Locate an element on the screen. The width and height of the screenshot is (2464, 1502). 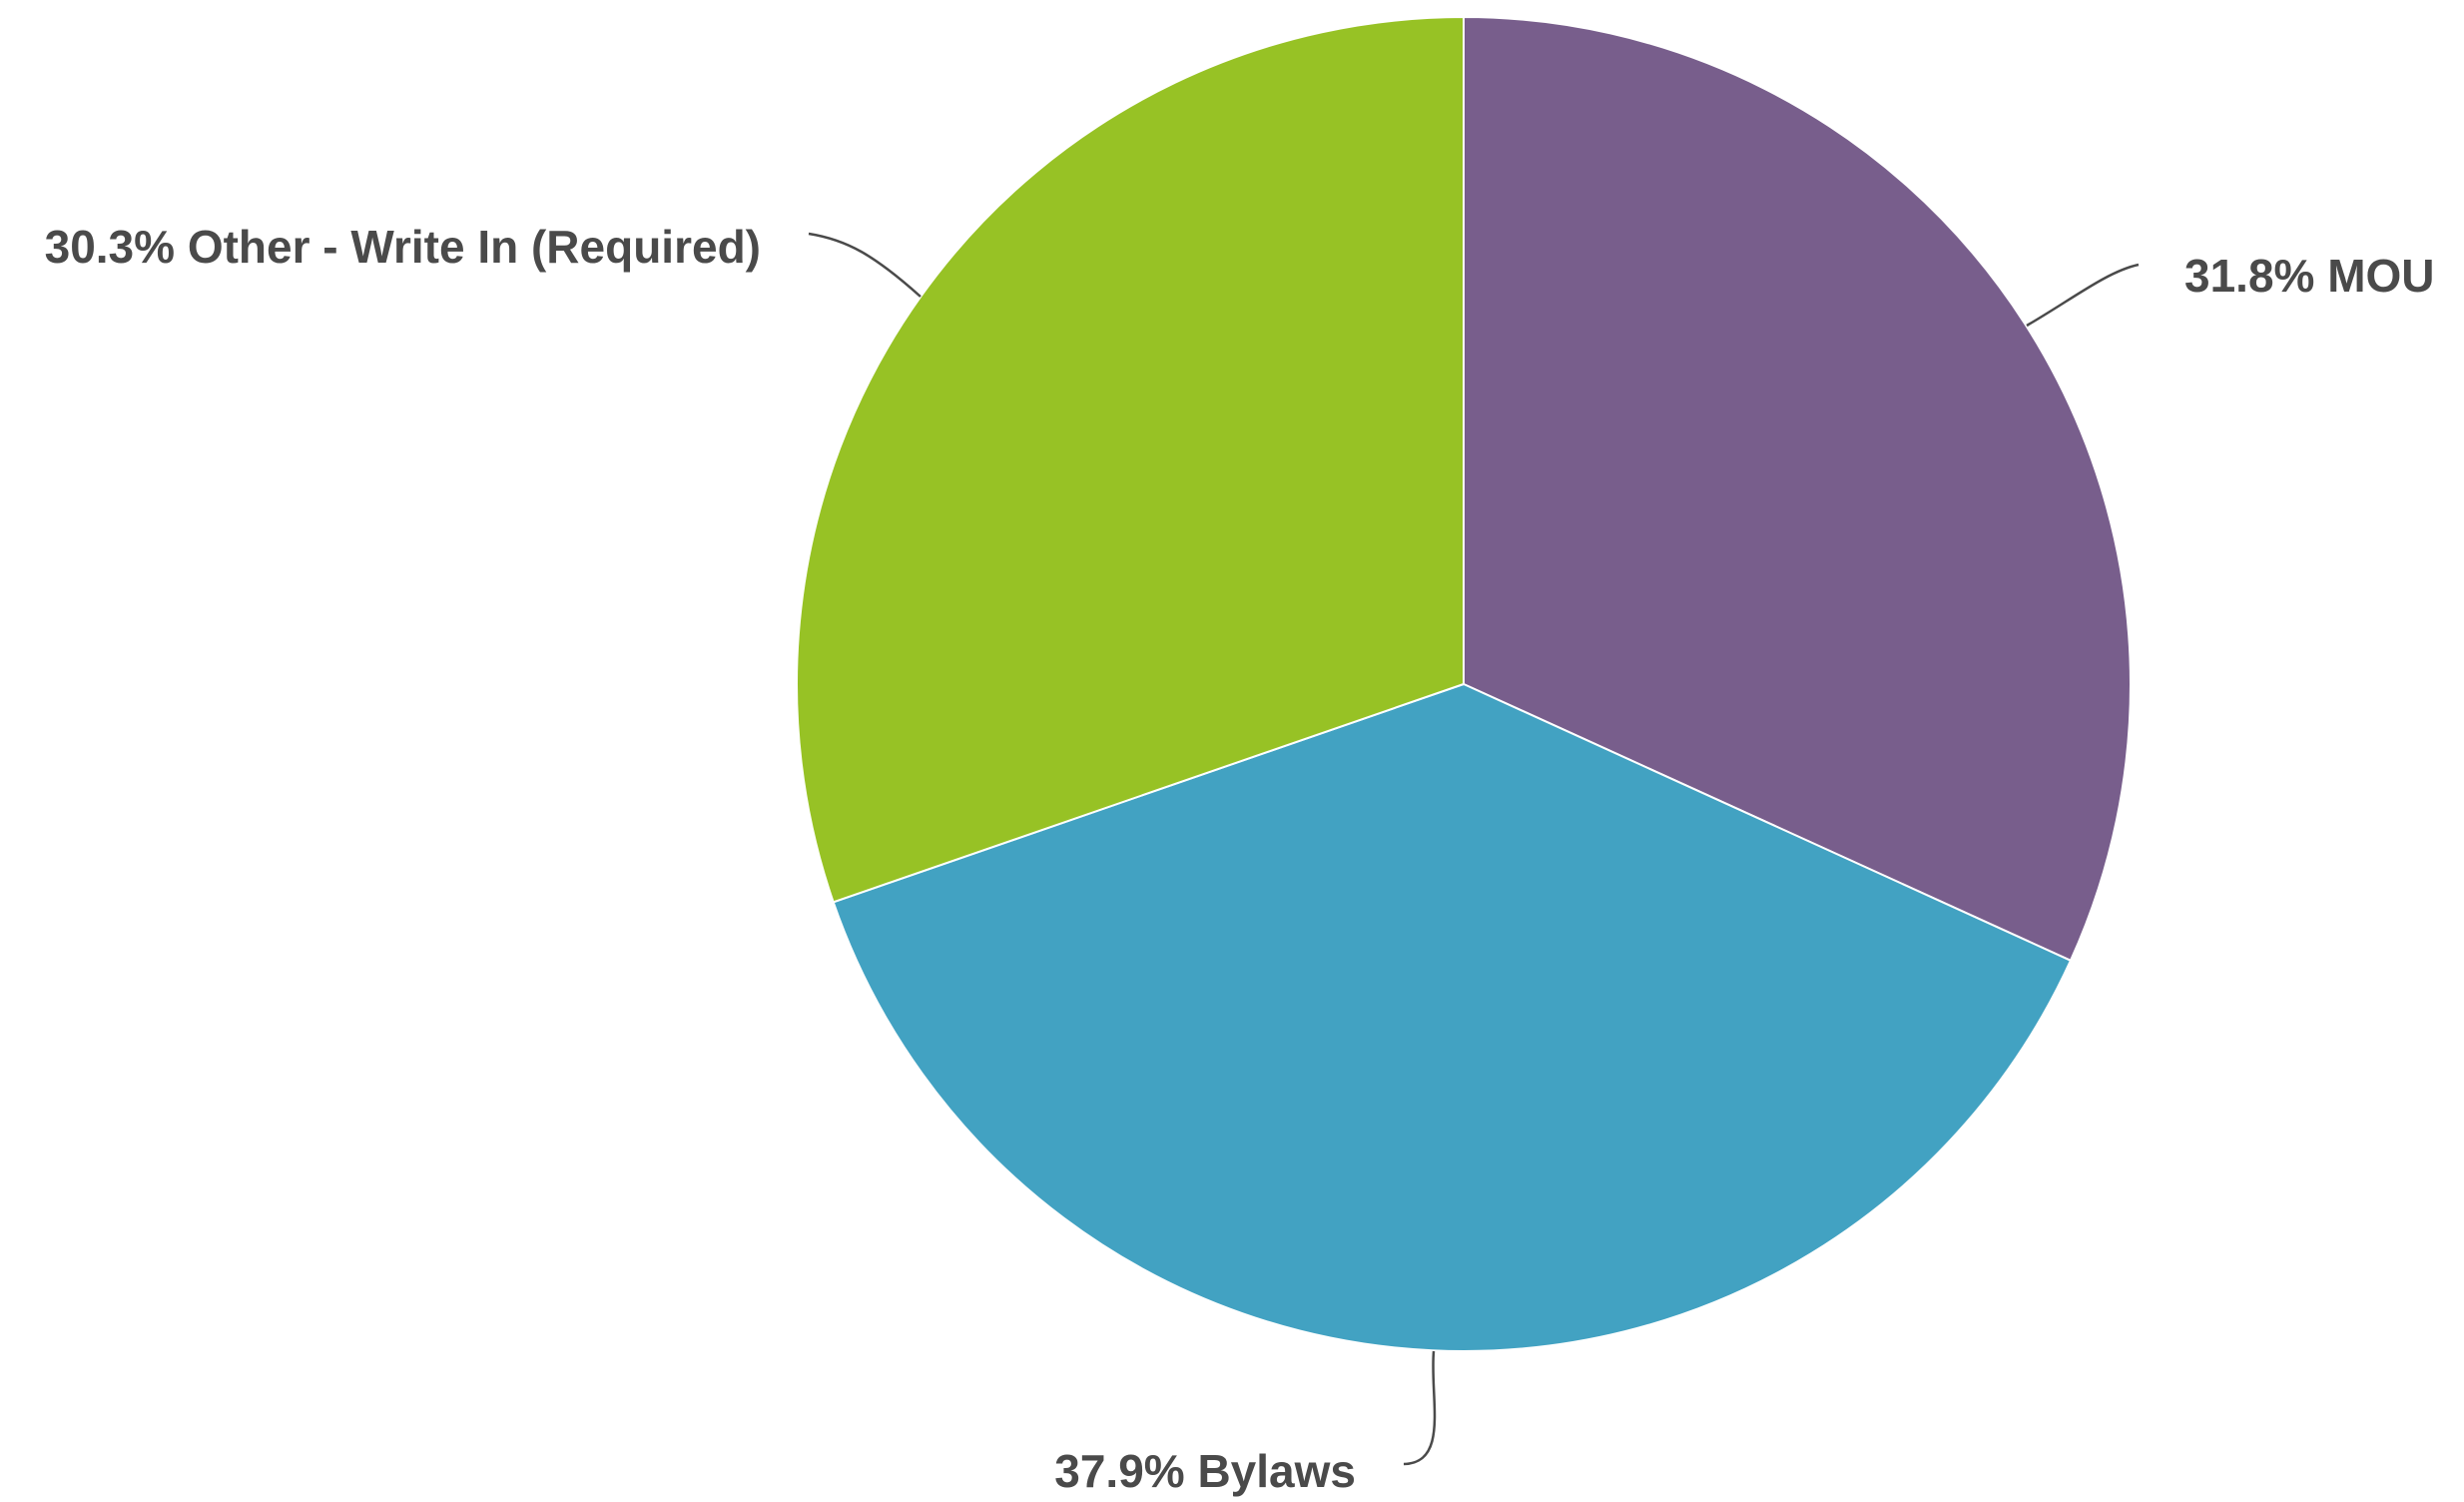
slice-label-other-write-in-required: 30.3% Other - Write In (Required) is located at coordinates (403, 247).